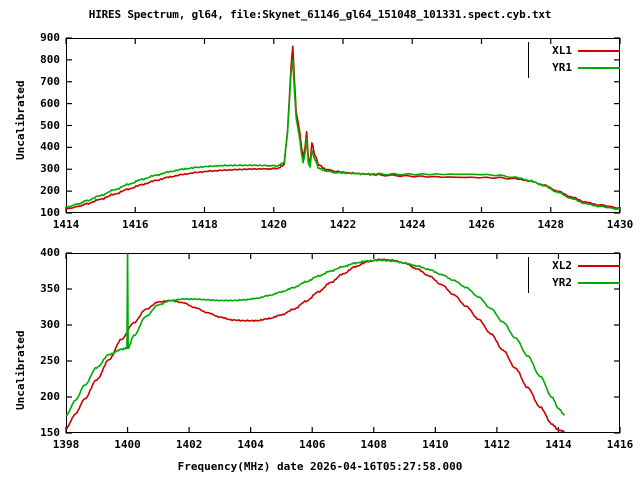 Image resolution: width=640 pixels, height=480 pixels. Describe the element at coordinates (599, 67) in the screenshot. I see `legend-swatch-yr1` at that location.